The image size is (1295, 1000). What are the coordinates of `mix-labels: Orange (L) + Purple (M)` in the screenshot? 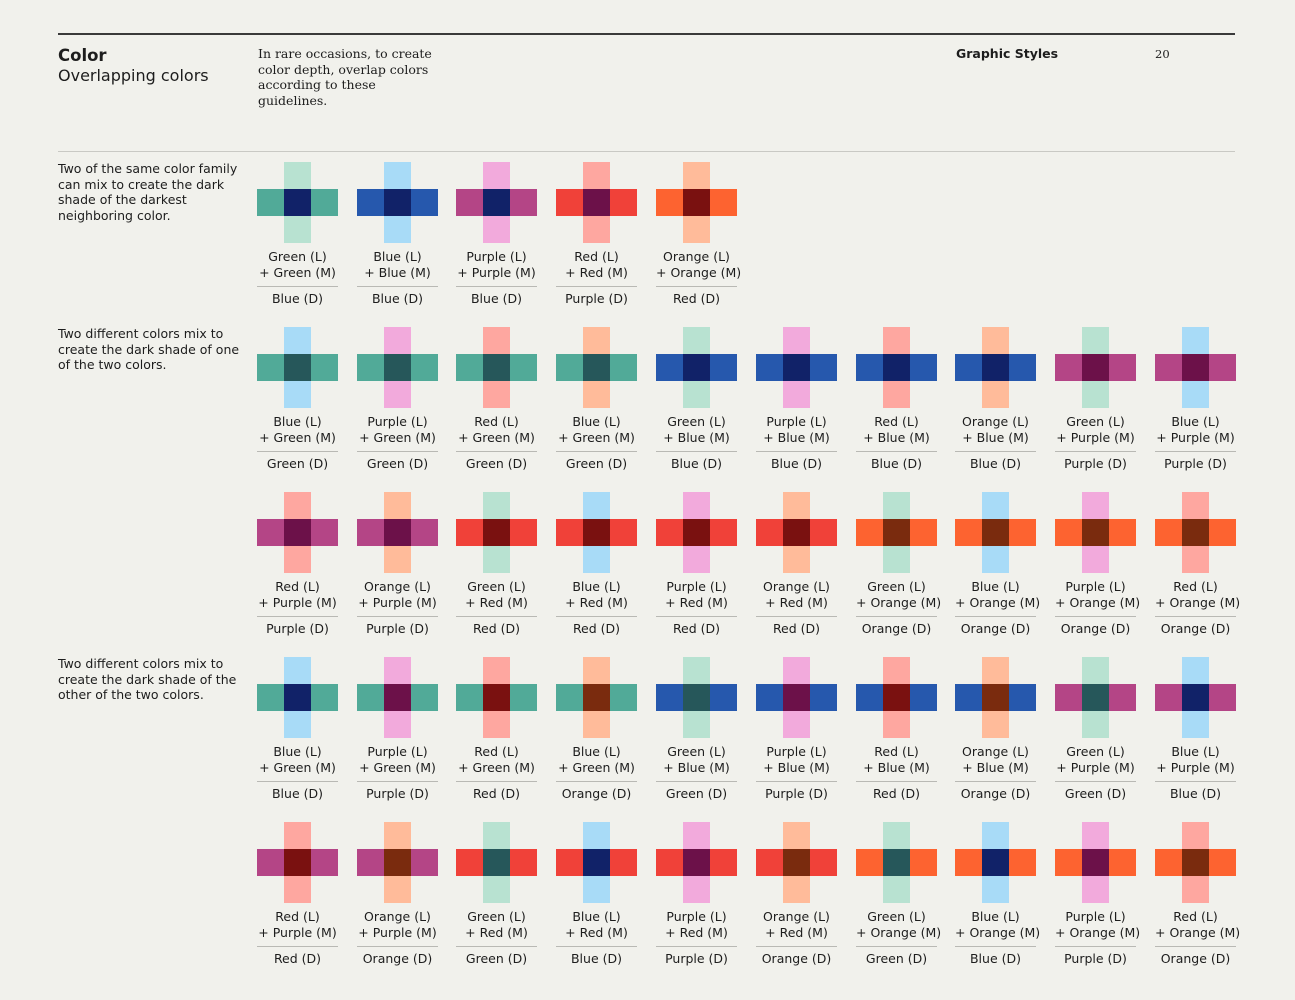 It's located at (397, 595).